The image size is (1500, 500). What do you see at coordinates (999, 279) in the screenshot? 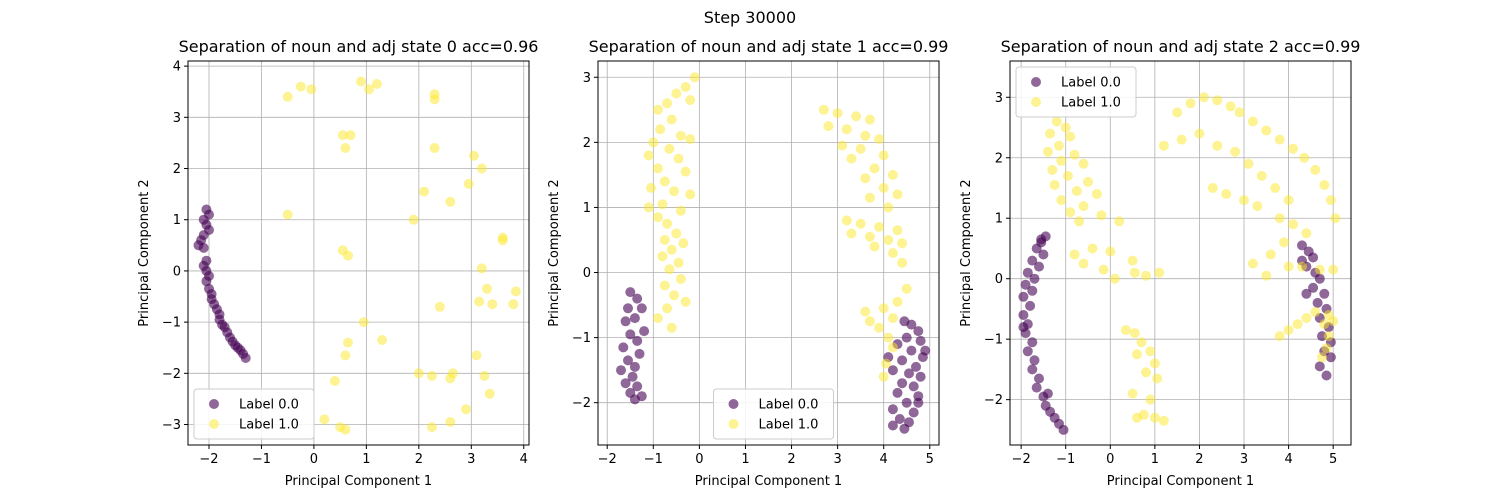
I see `y-tick-label: 0` at bounding box center [999, 279].